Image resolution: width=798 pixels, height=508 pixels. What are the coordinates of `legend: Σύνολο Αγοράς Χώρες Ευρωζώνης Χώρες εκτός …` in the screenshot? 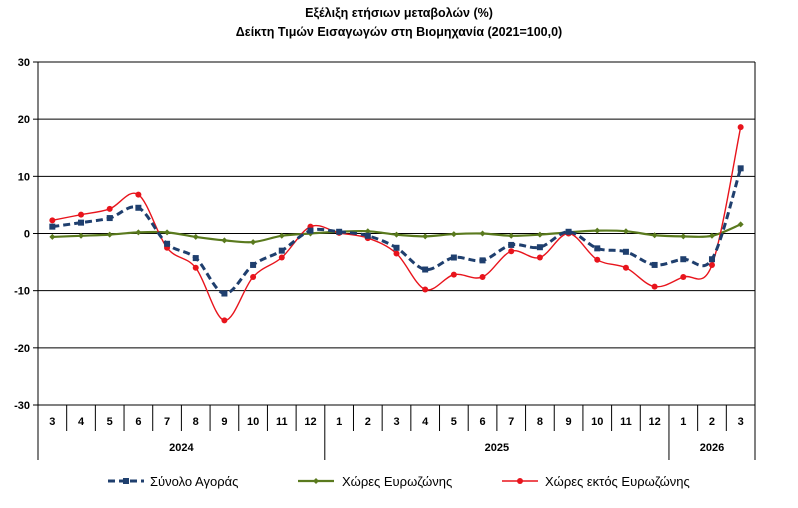 It's located at (399, 481).